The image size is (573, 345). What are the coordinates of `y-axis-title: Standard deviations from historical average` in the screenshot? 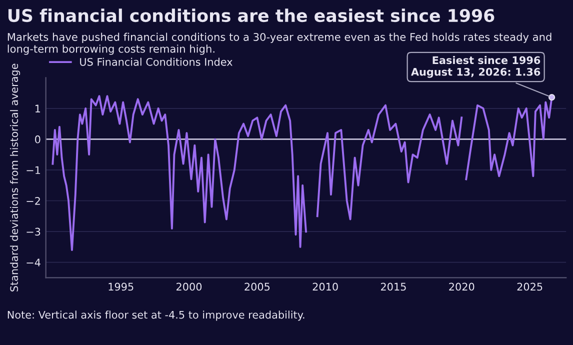 It's located at (15, 178).